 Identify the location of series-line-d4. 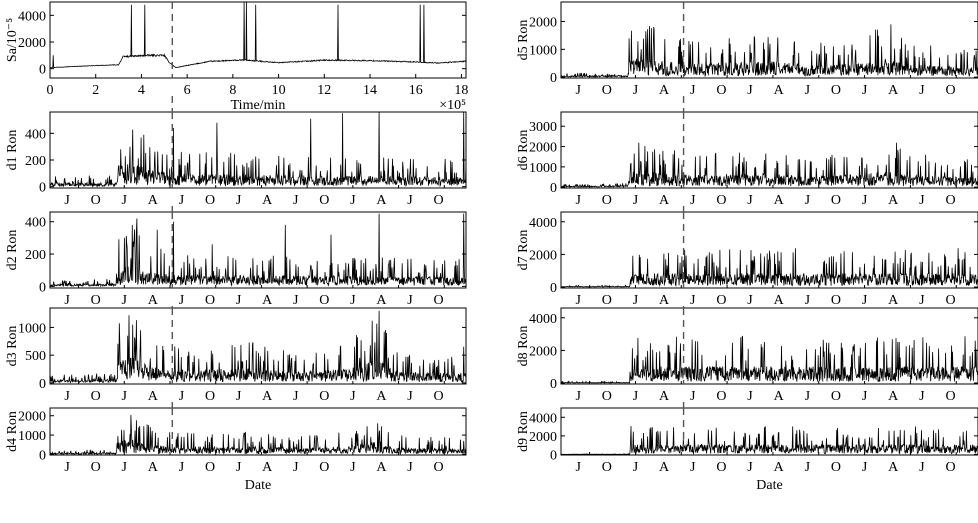
(258, 435).